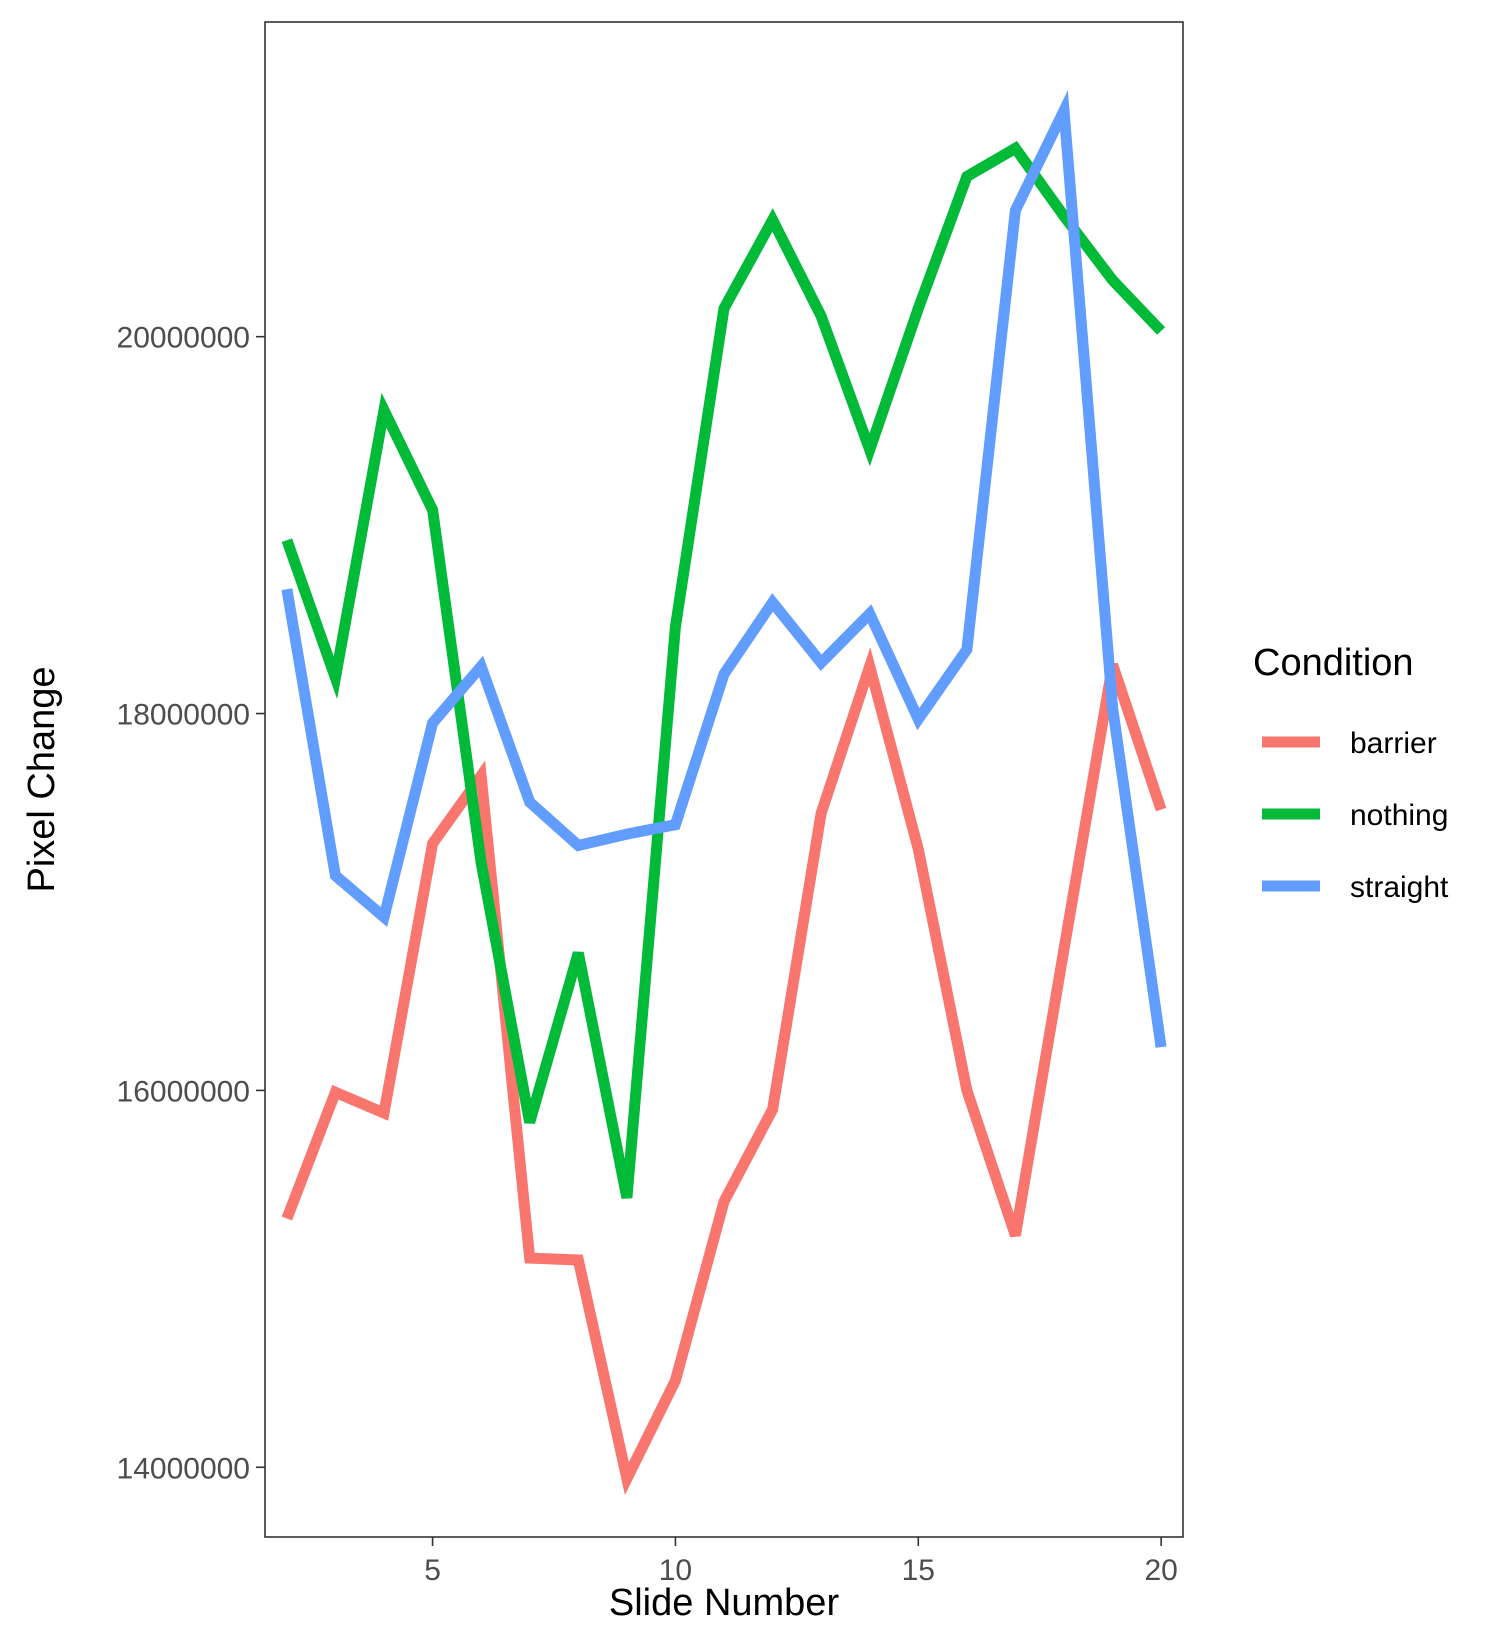 The height and width of the screenshot is (1650, 1500). What do you see at coordinates (918, 1570) in the screenshot?
I see `x-tick-label: 15` at bounding box center [918, 1570].